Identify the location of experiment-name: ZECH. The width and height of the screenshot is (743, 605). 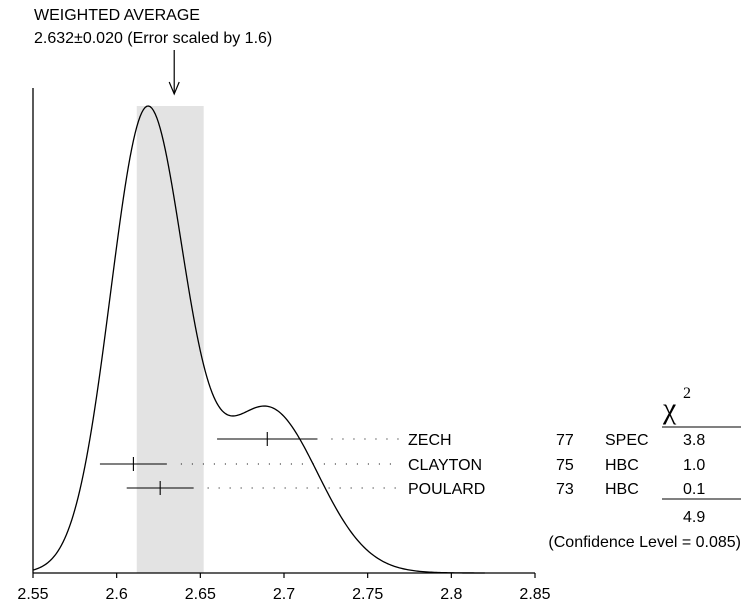
(430, 440).